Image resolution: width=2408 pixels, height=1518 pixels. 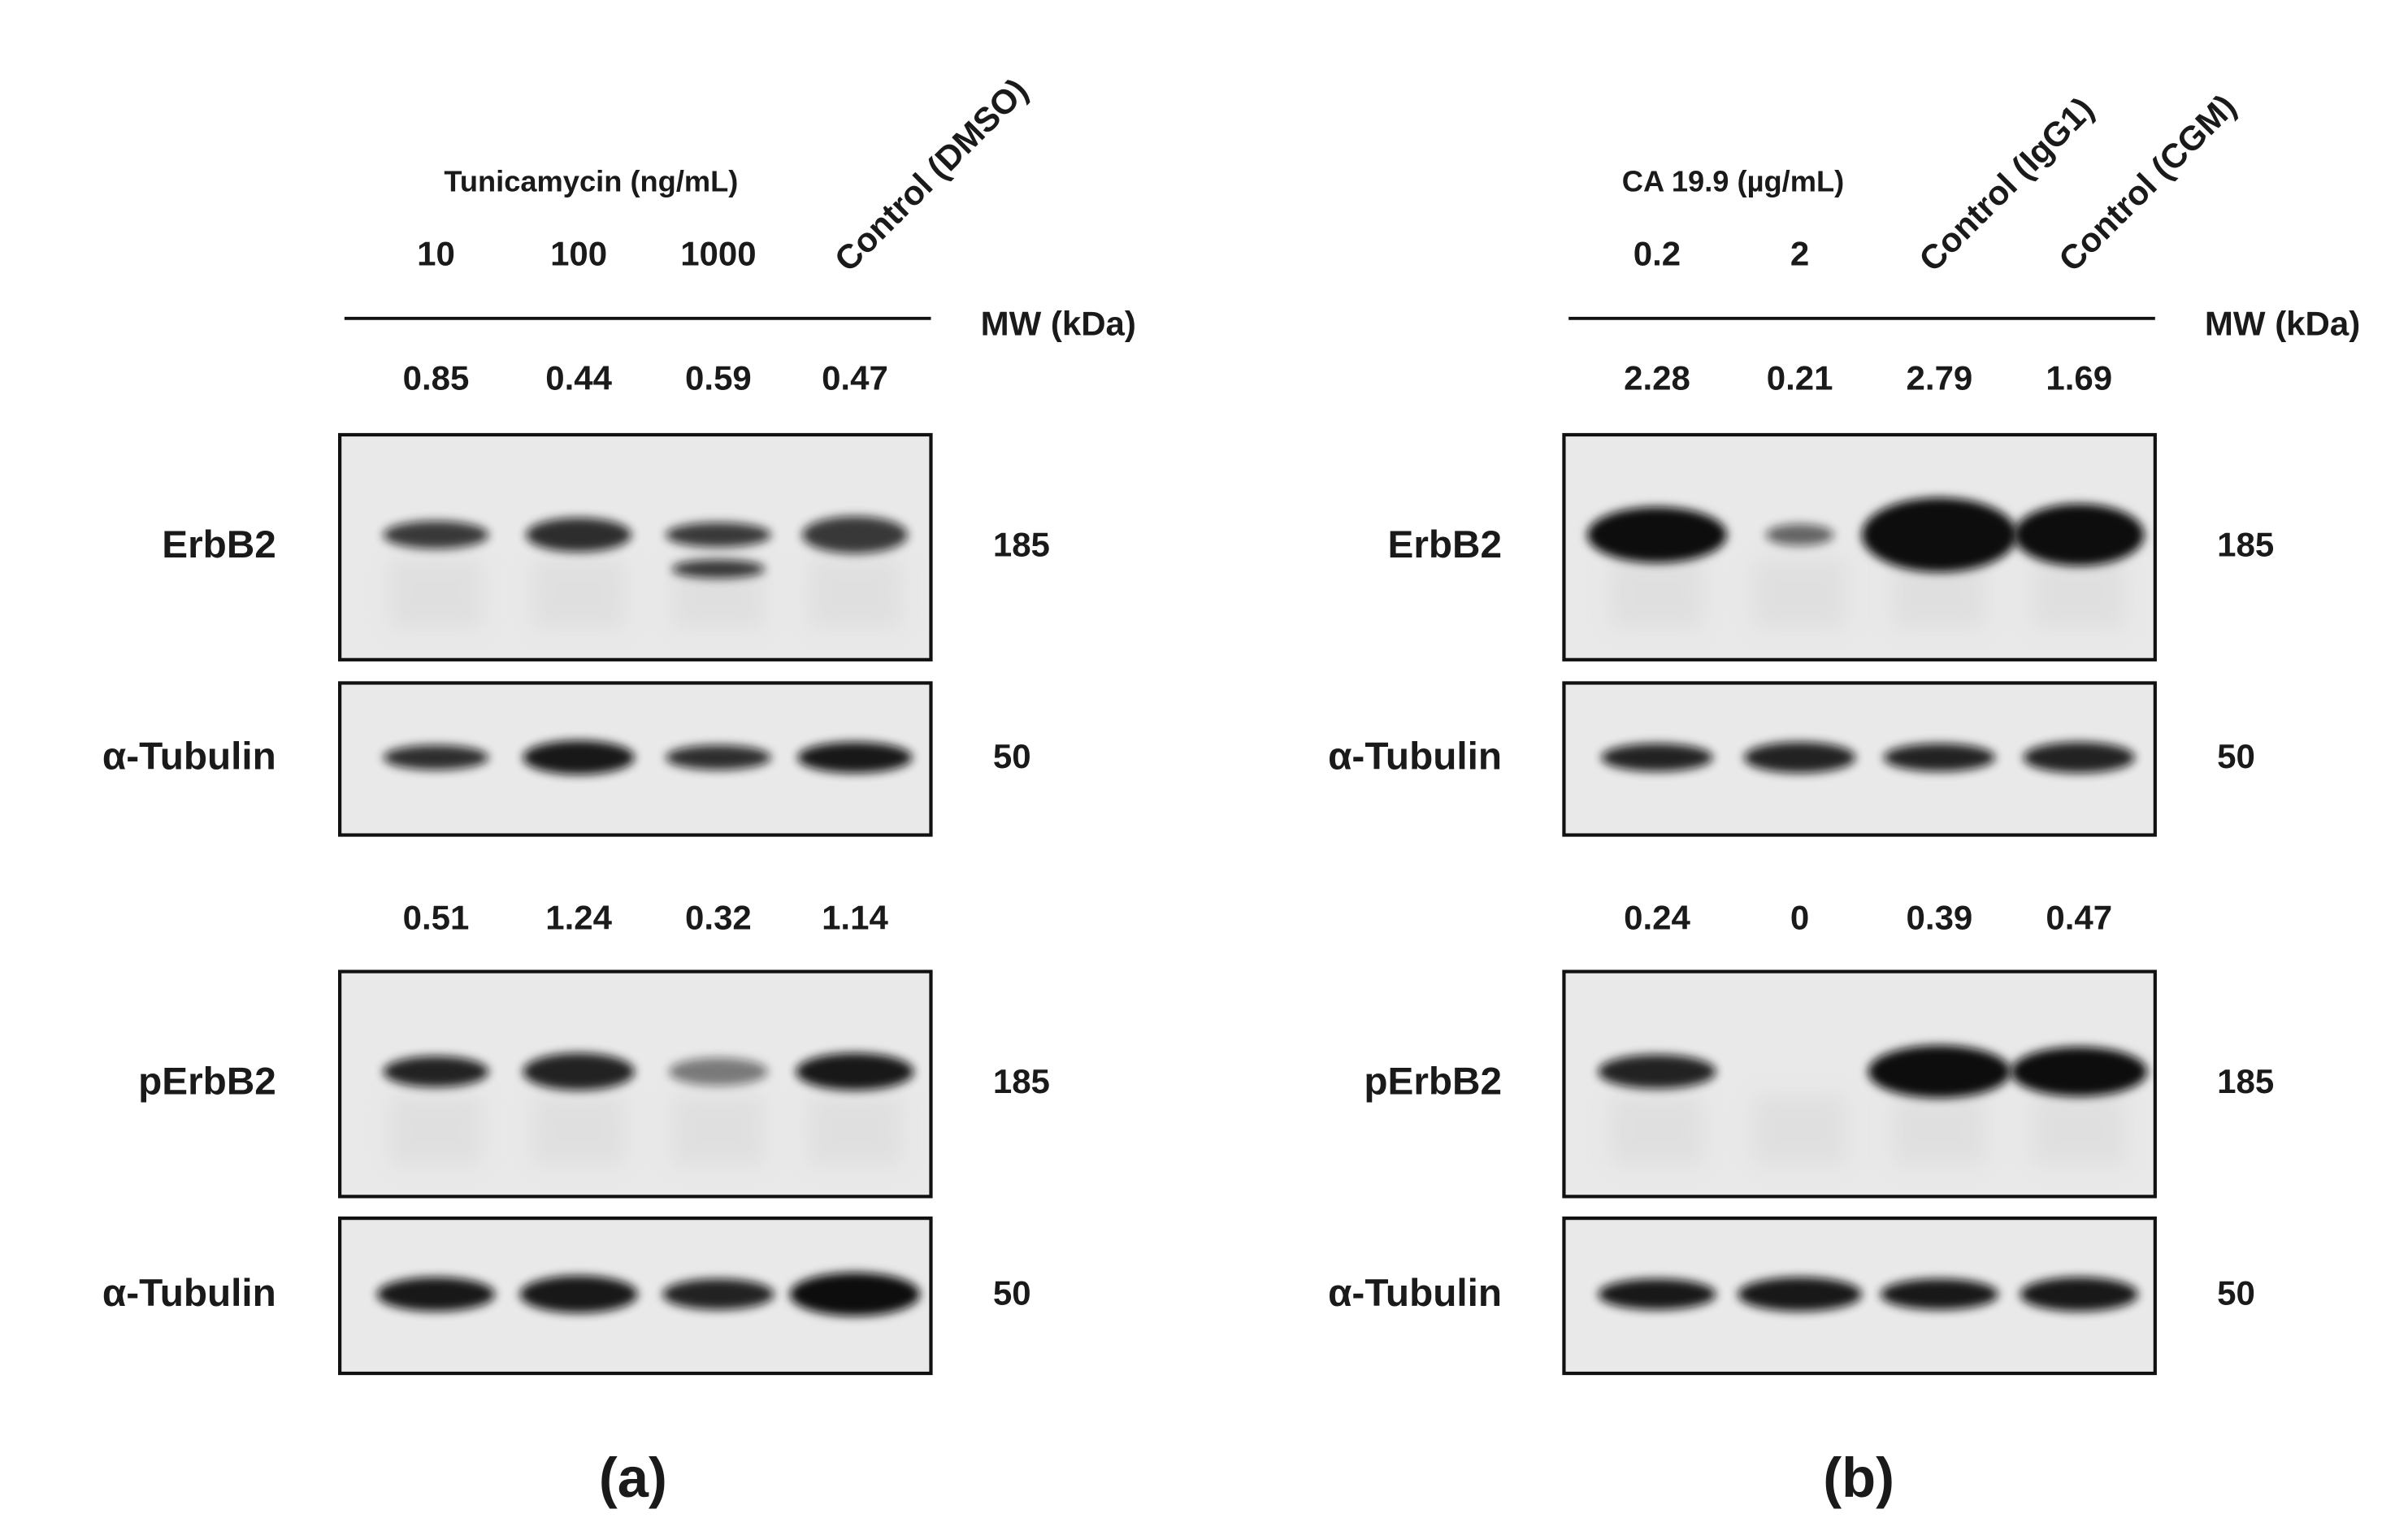 I want to click on lane-label: 1000, so click(x=718, y=254).